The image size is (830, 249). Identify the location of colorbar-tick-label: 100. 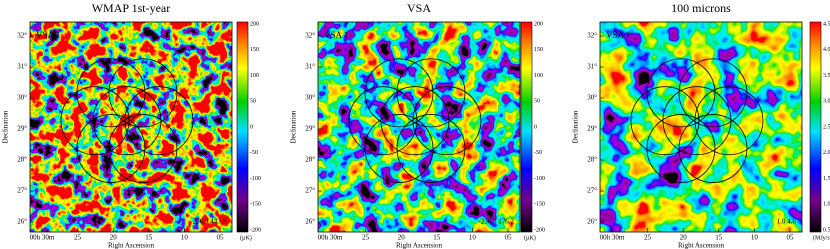
(538, 76).